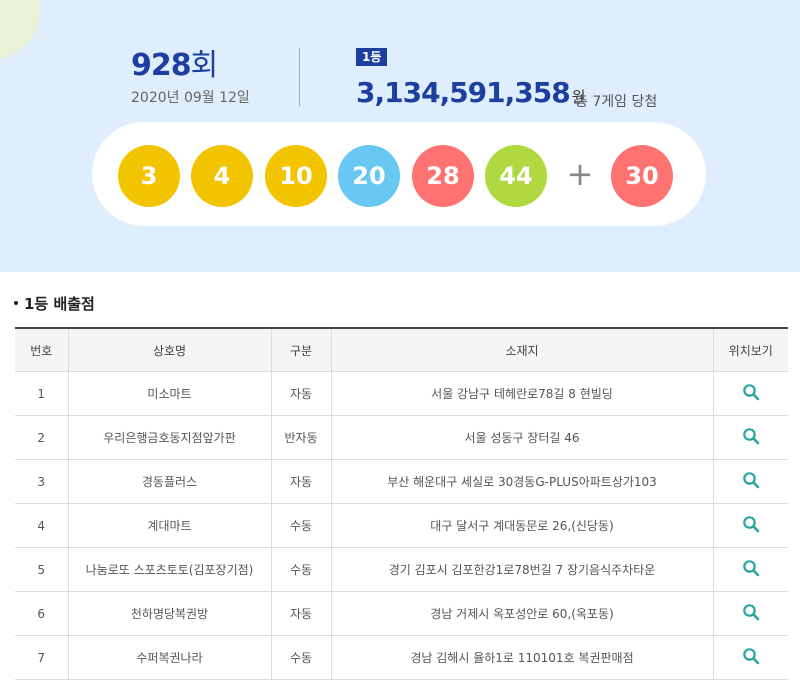 Image resolution: width=800 pixels, height=694 pixels. Describe the element at coordinates (296, 176) in the screenshot. I see `number-ball: 10` at that location.